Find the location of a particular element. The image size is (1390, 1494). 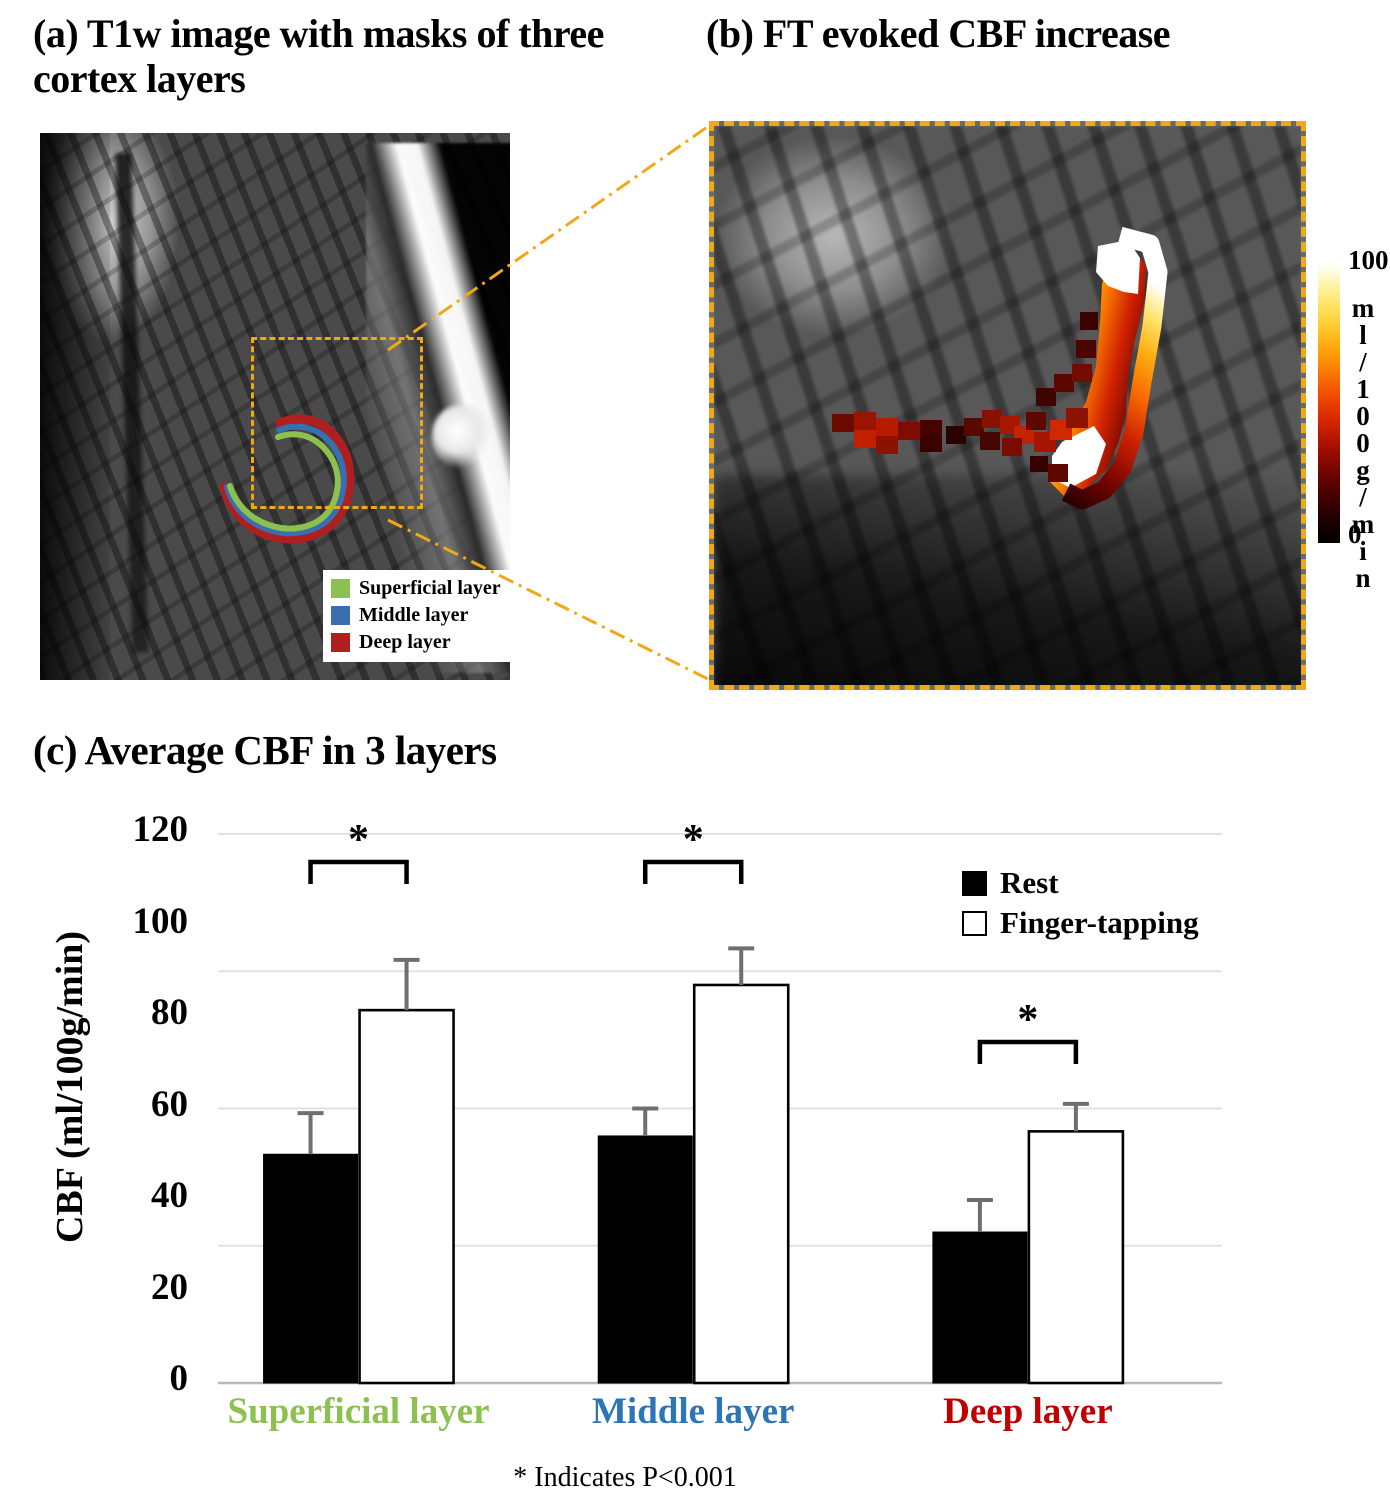

bar-deep-layer-finger-tapping is located at coordinates (1076, 1257).